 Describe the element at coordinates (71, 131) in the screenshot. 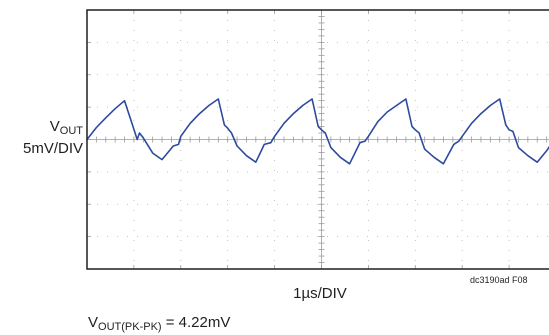

I see `y-axis-label-sub: OUT` at that location.